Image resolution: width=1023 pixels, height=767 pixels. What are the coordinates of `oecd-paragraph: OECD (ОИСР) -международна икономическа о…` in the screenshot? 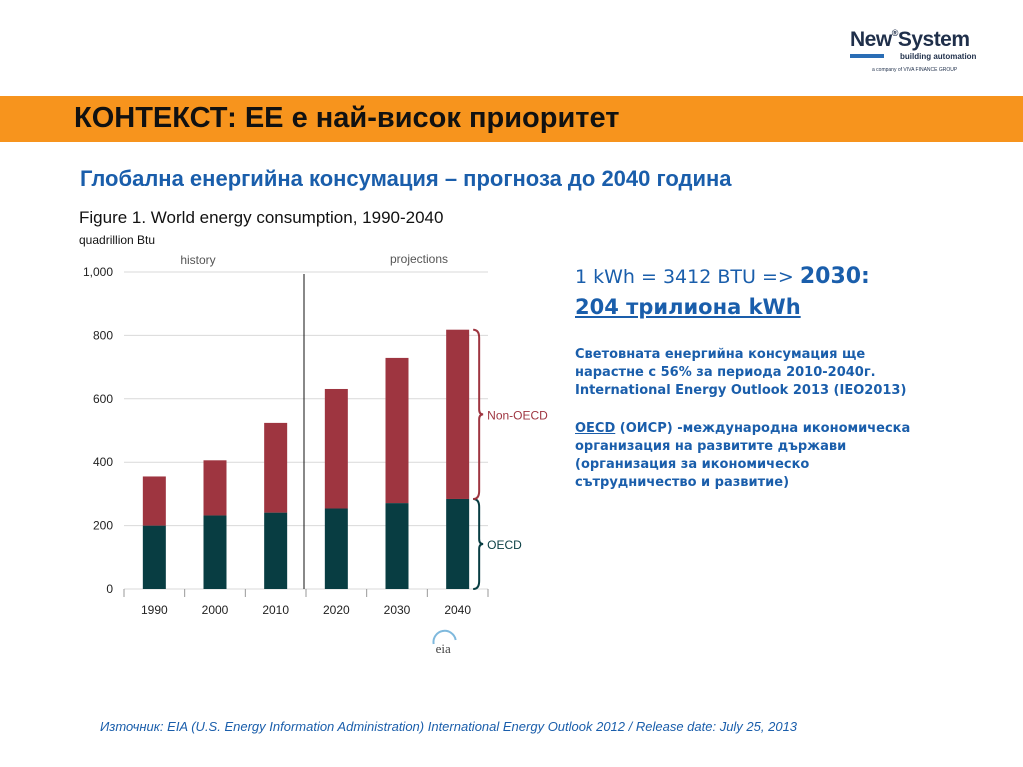 It's located at (785, 456).